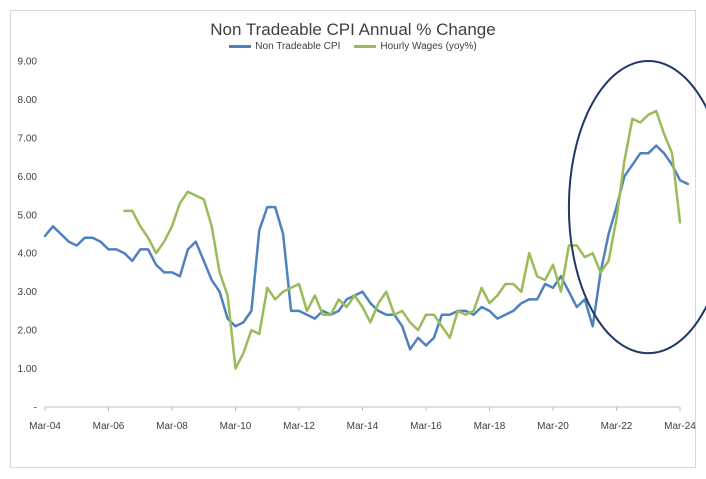  What do you see at coordinates (353, 29) in the screenshot?
I see `chart-title: Non Tradeable CPI Annual % Change` at bounding box center [353, 29].